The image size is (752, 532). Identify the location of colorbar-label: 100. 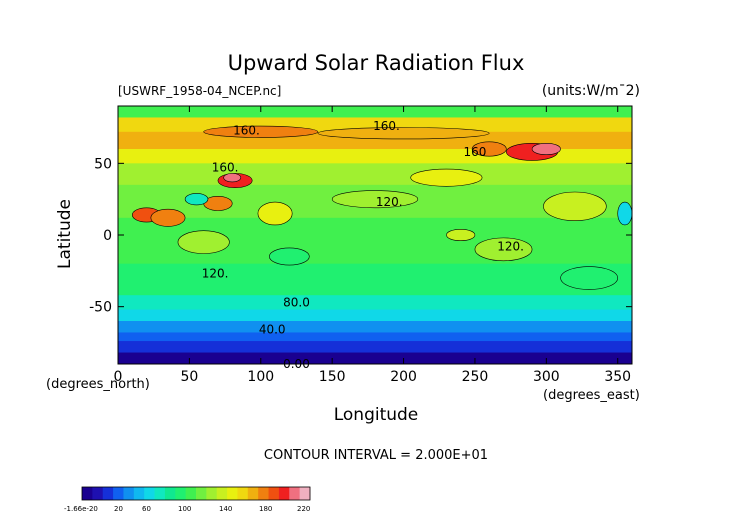
(184, 509).